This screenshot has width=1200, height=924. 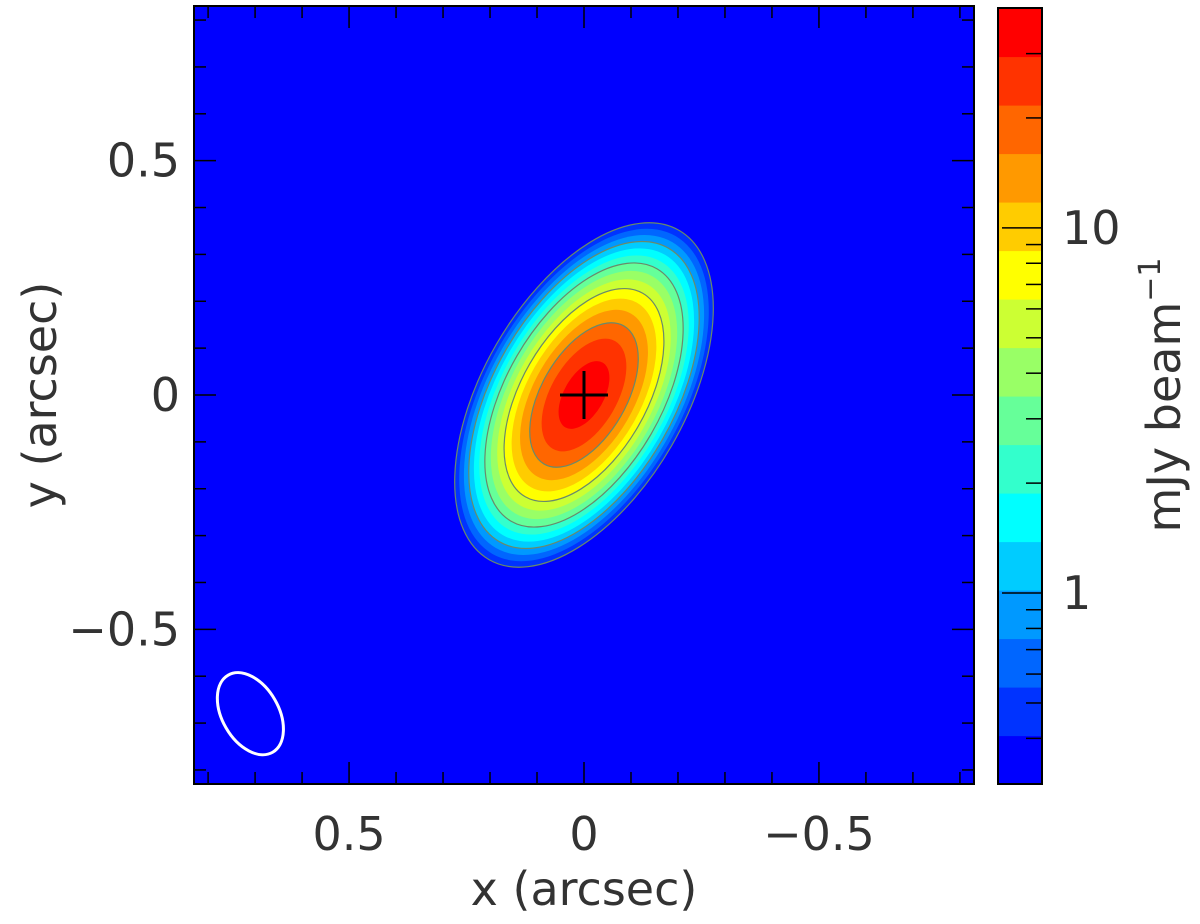 What do you see at coordinates (1091, 228) in the screenshot?
I see `colorbar-tick-label: 10` at bounding box center [1091, 228].